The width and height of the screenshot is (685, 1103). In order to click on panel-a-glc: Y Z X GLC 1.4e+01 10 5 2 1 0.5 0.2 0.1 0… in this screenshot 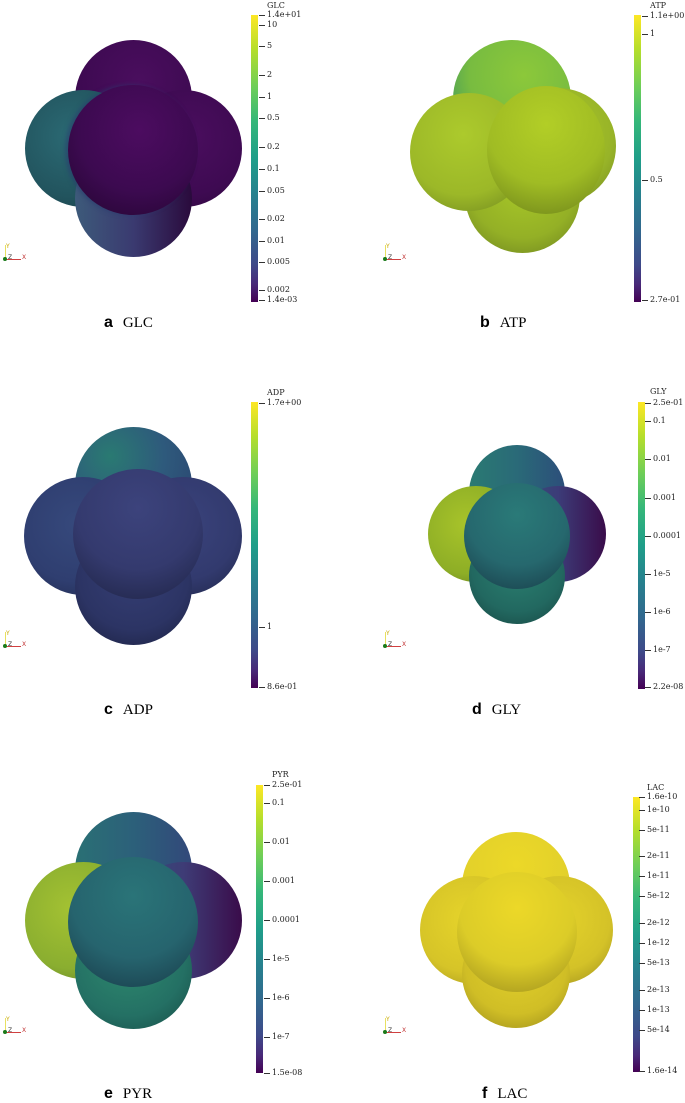, I will do `click(165, 170)`.